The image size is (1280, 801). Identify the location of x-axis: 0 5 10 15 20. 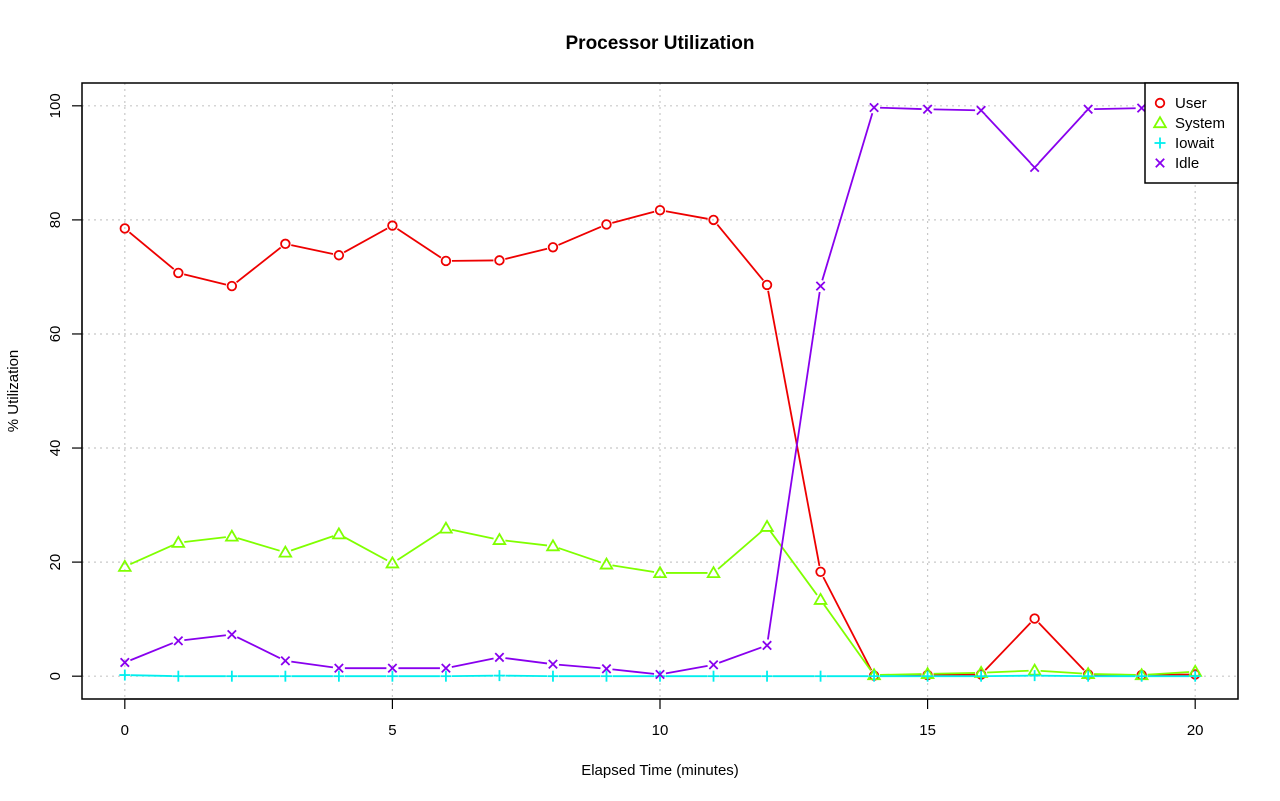
(662, 718).